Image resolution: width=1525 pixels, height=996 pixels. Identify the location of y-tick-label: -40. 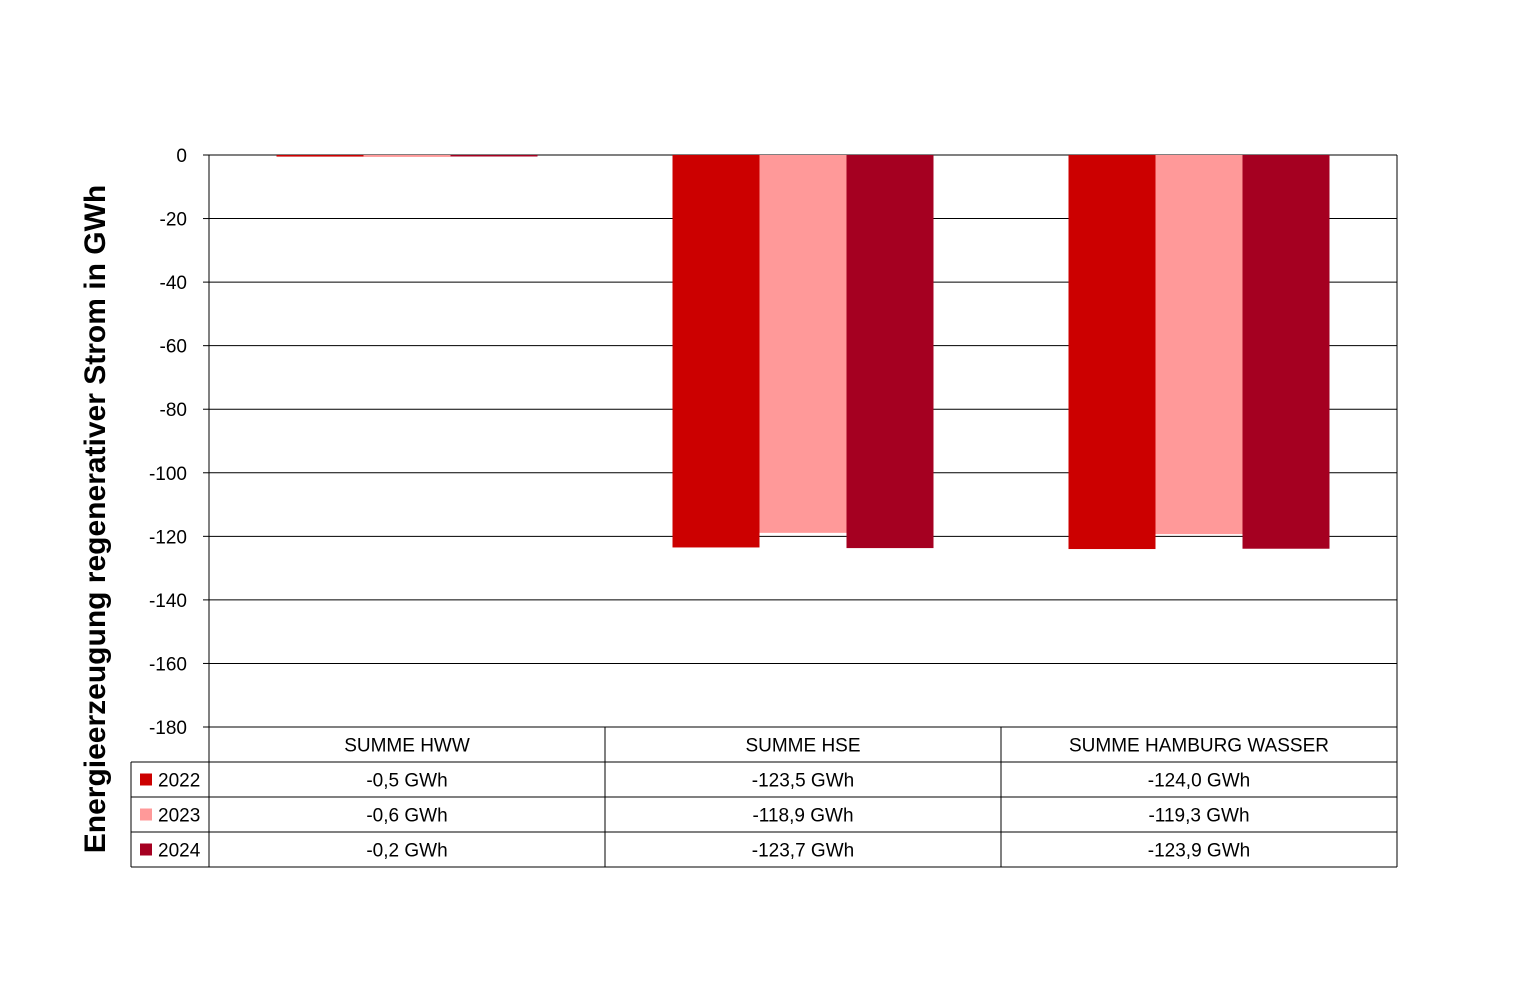
(173, 283).